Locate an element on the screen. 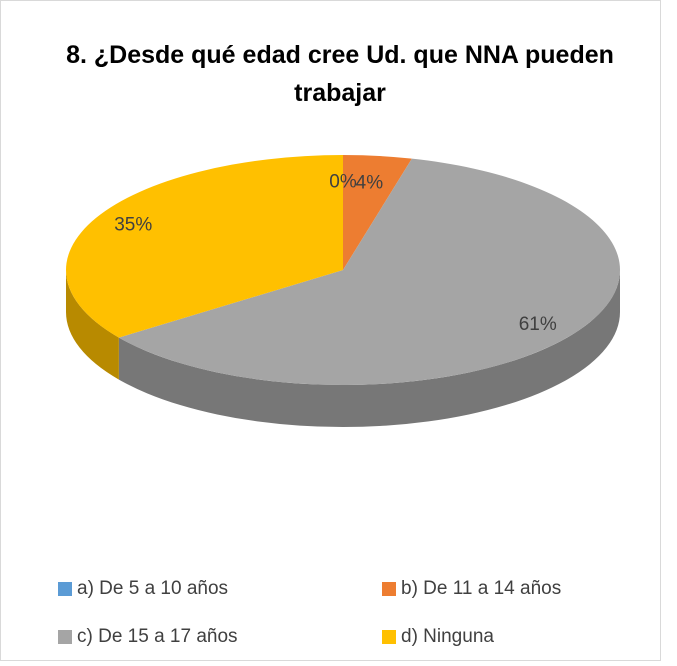 This screenshot has height=666, width=677. data-label: 61% is located at coordinates (538, 324).